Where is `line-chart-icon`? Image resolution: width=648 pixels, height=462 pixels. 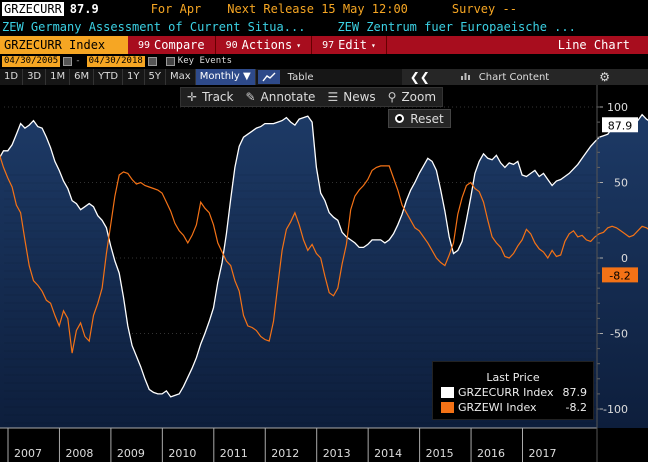
line-chart-icon is located at coordinates (268, 77).